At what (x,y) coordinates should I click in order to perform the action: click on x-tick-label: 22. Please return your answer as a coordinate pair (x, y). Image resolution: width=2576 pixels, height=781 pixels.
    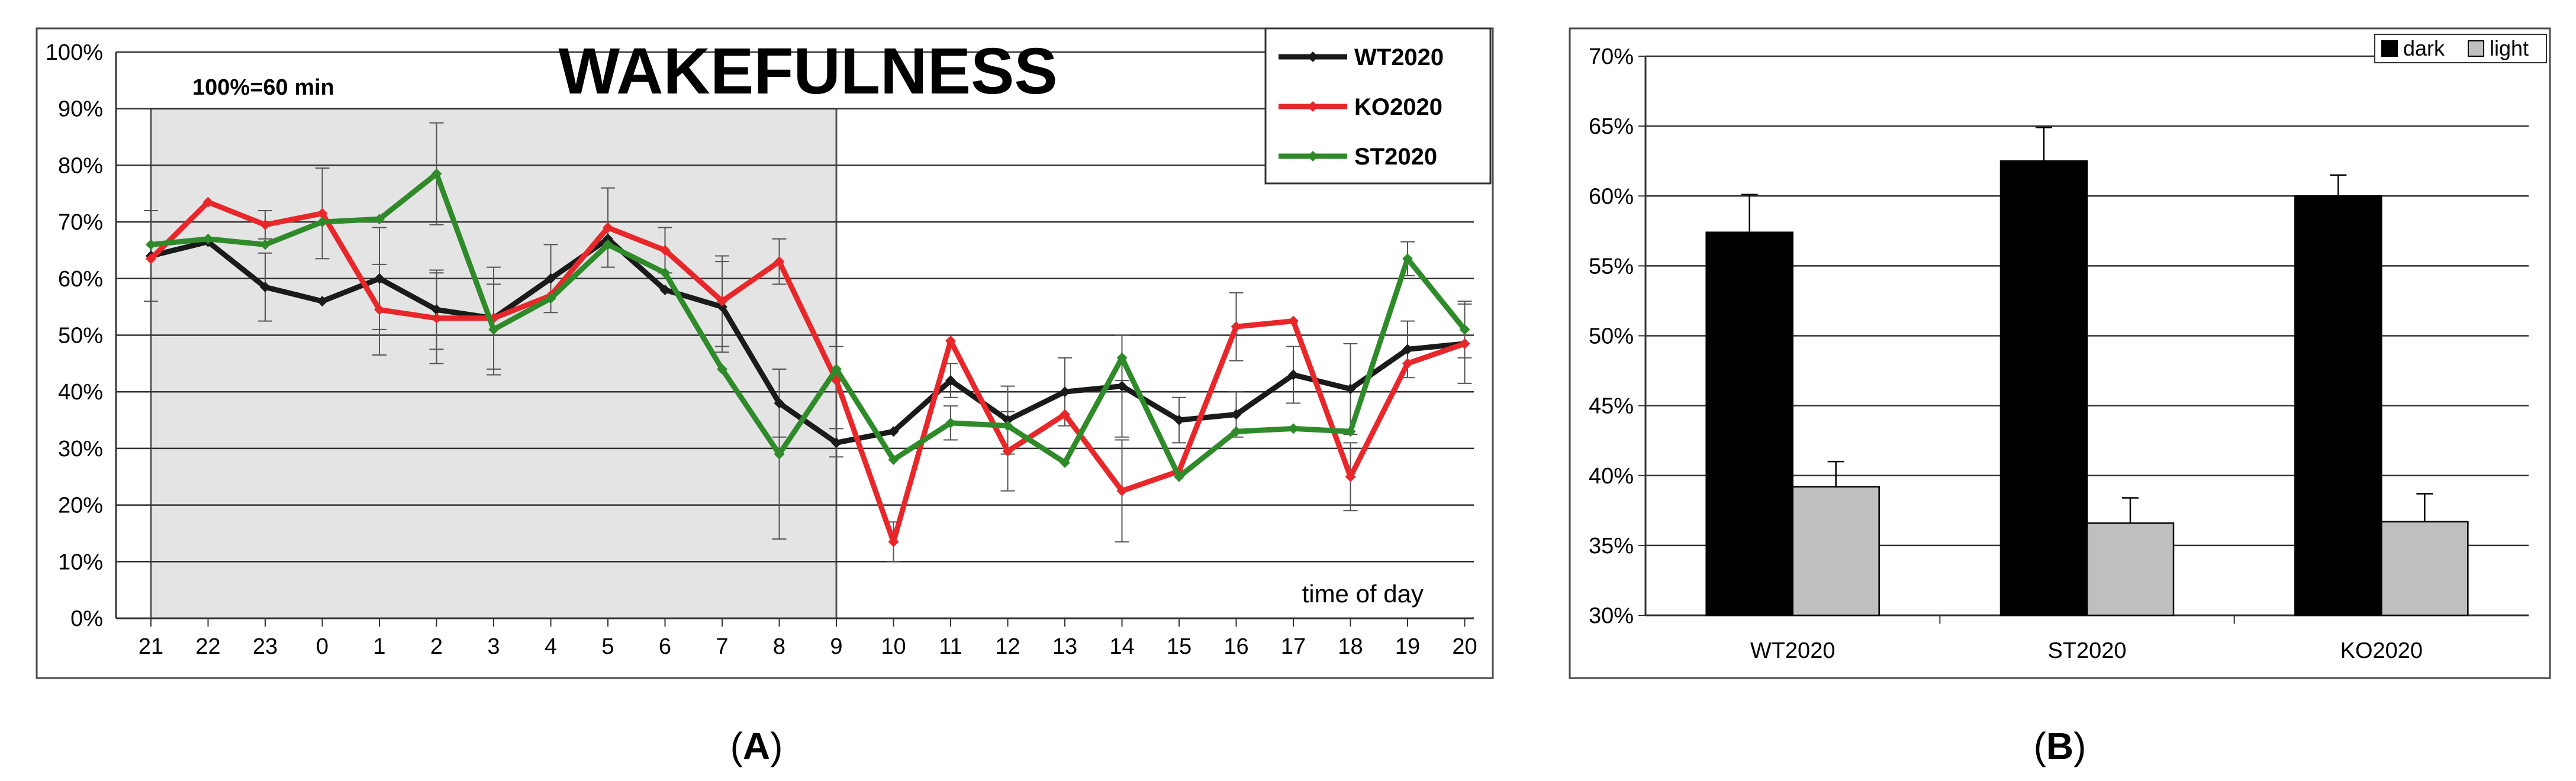
    Looking at the image, I should click on (207, 646).